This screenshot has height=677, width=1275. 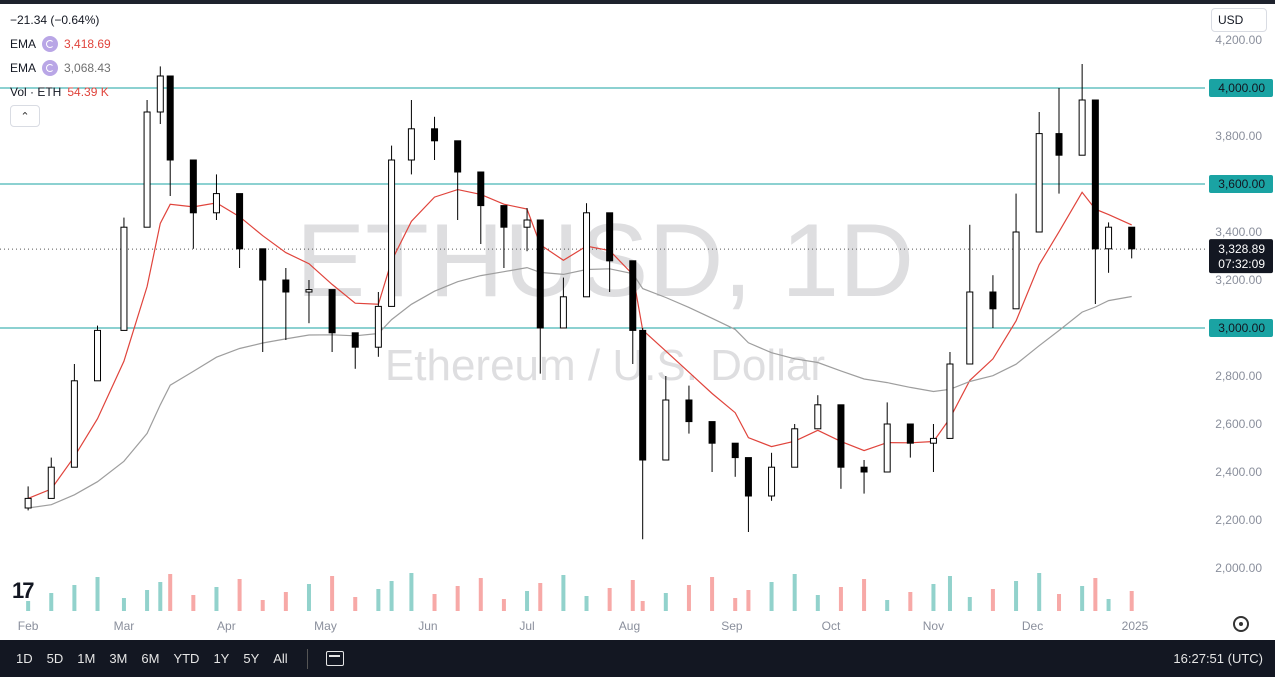 What do you see at coordinates (1218, 658) in the screenshot?
I see `utc-clock: 16:27:51 (UTC)` at bounding box center [1218, 658].